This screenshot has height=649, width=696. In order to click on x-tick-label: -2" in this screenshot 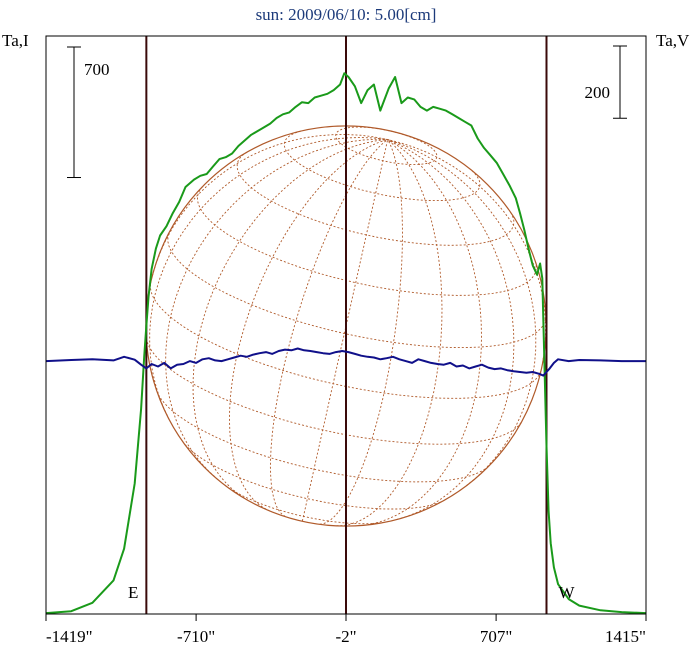, I will do `click(345, 636)`.